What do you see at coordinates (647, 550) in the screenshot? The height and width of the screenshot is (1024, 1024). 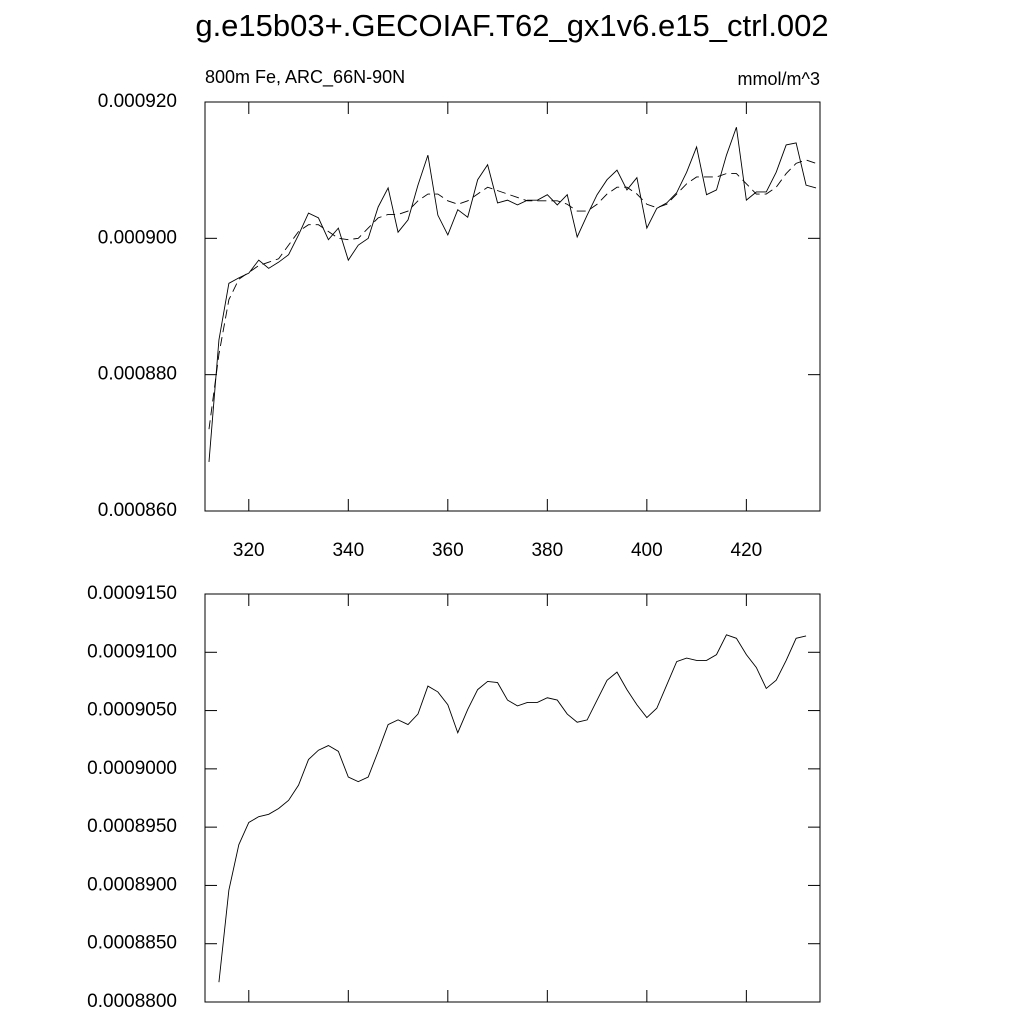 I see `x-tick-label: 400` at bounding box center [647, 550].